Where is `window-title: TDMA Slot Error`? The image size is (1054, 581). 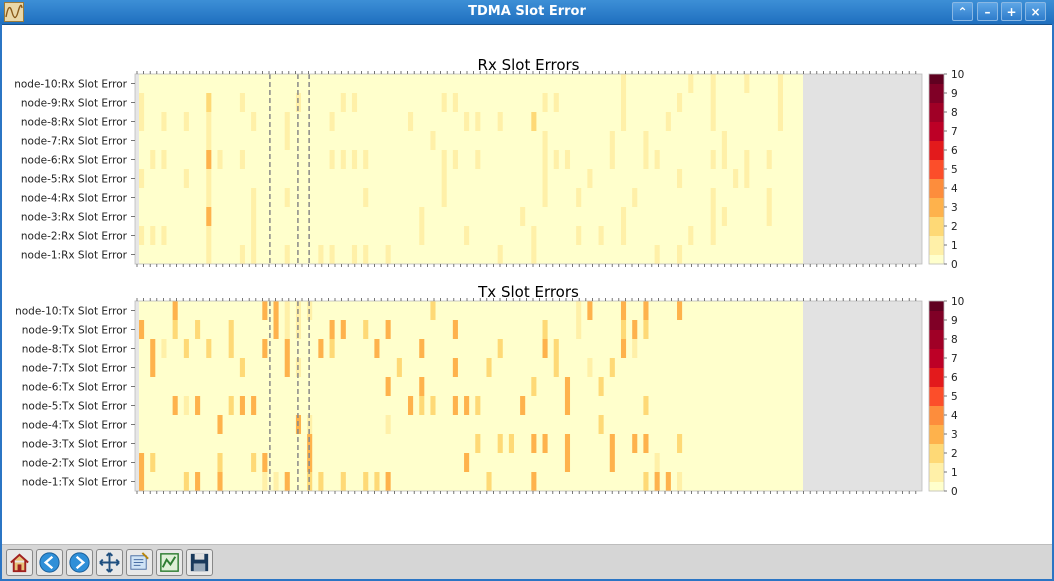
window-title: TDMA Slot Error is located at coordinates (527, 11).